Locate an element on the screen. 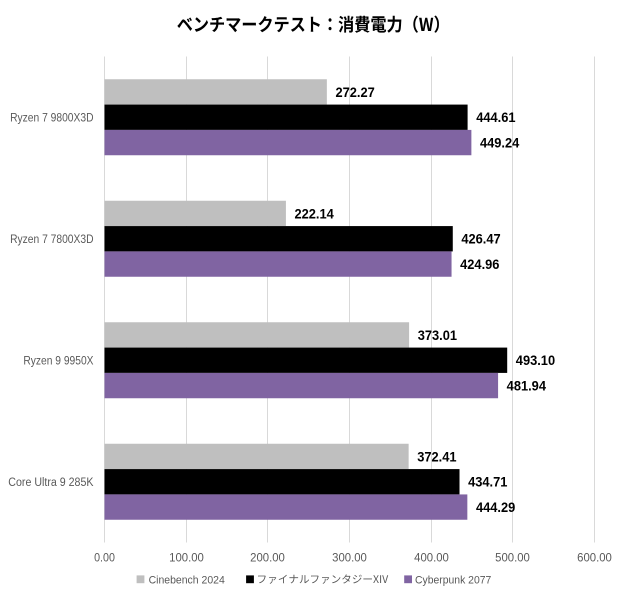 The height and width of the screenshot is (605, 620). svg-text: 493.10 is located at coordinates (535, 360).